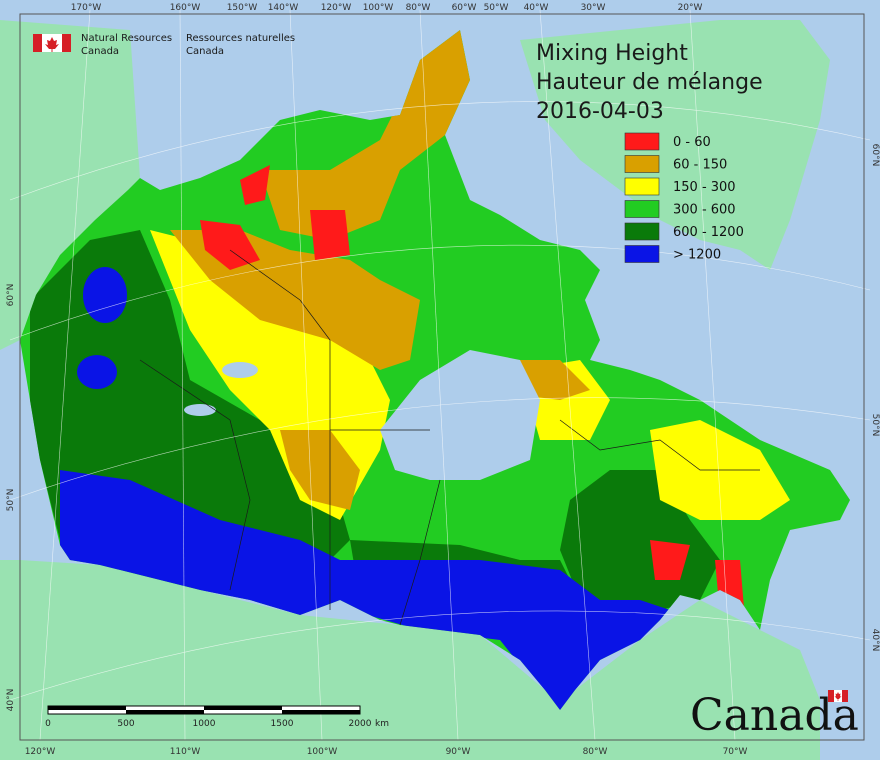 Image resolution: width=880 pixels, height=764 pixels. I want to click on title-line2: Hauteur de mélange, so click(649, 82).